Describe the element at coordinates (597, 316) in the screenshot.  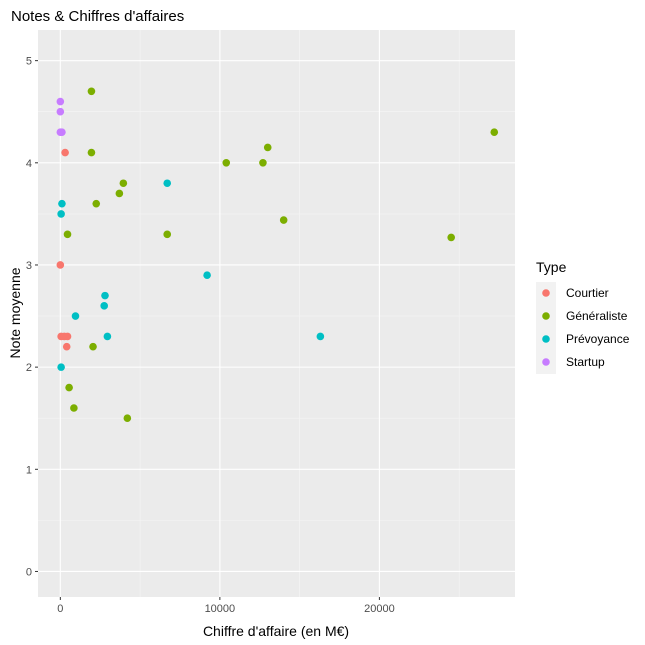
I see `legend-label-generaliste: Généraliste` at that location.